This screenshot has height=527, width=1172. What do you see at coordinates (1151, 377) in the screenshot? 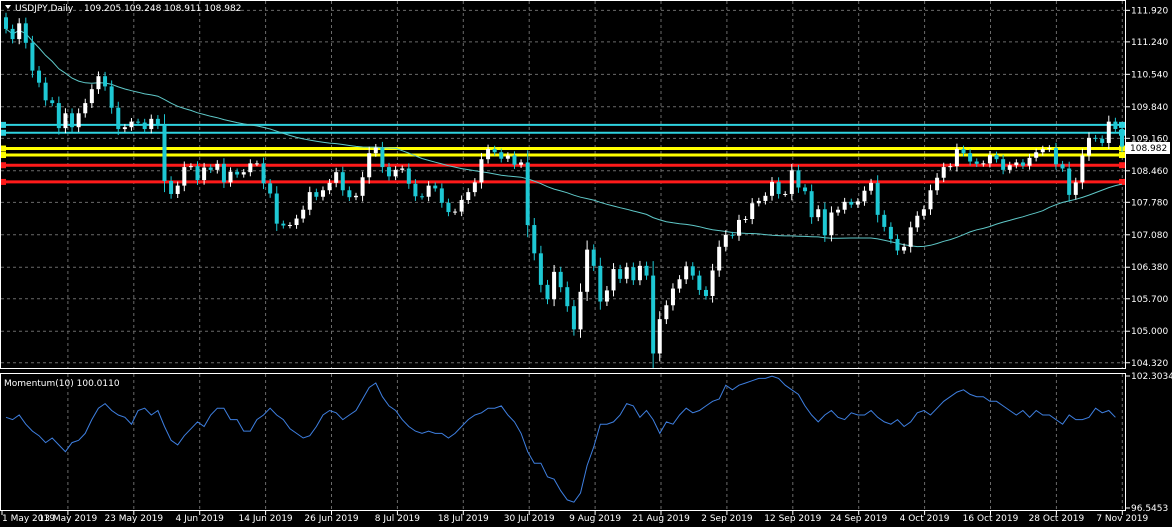
I see `momentum-tick-label: 102.3034` at bounding box center [1151, 377].